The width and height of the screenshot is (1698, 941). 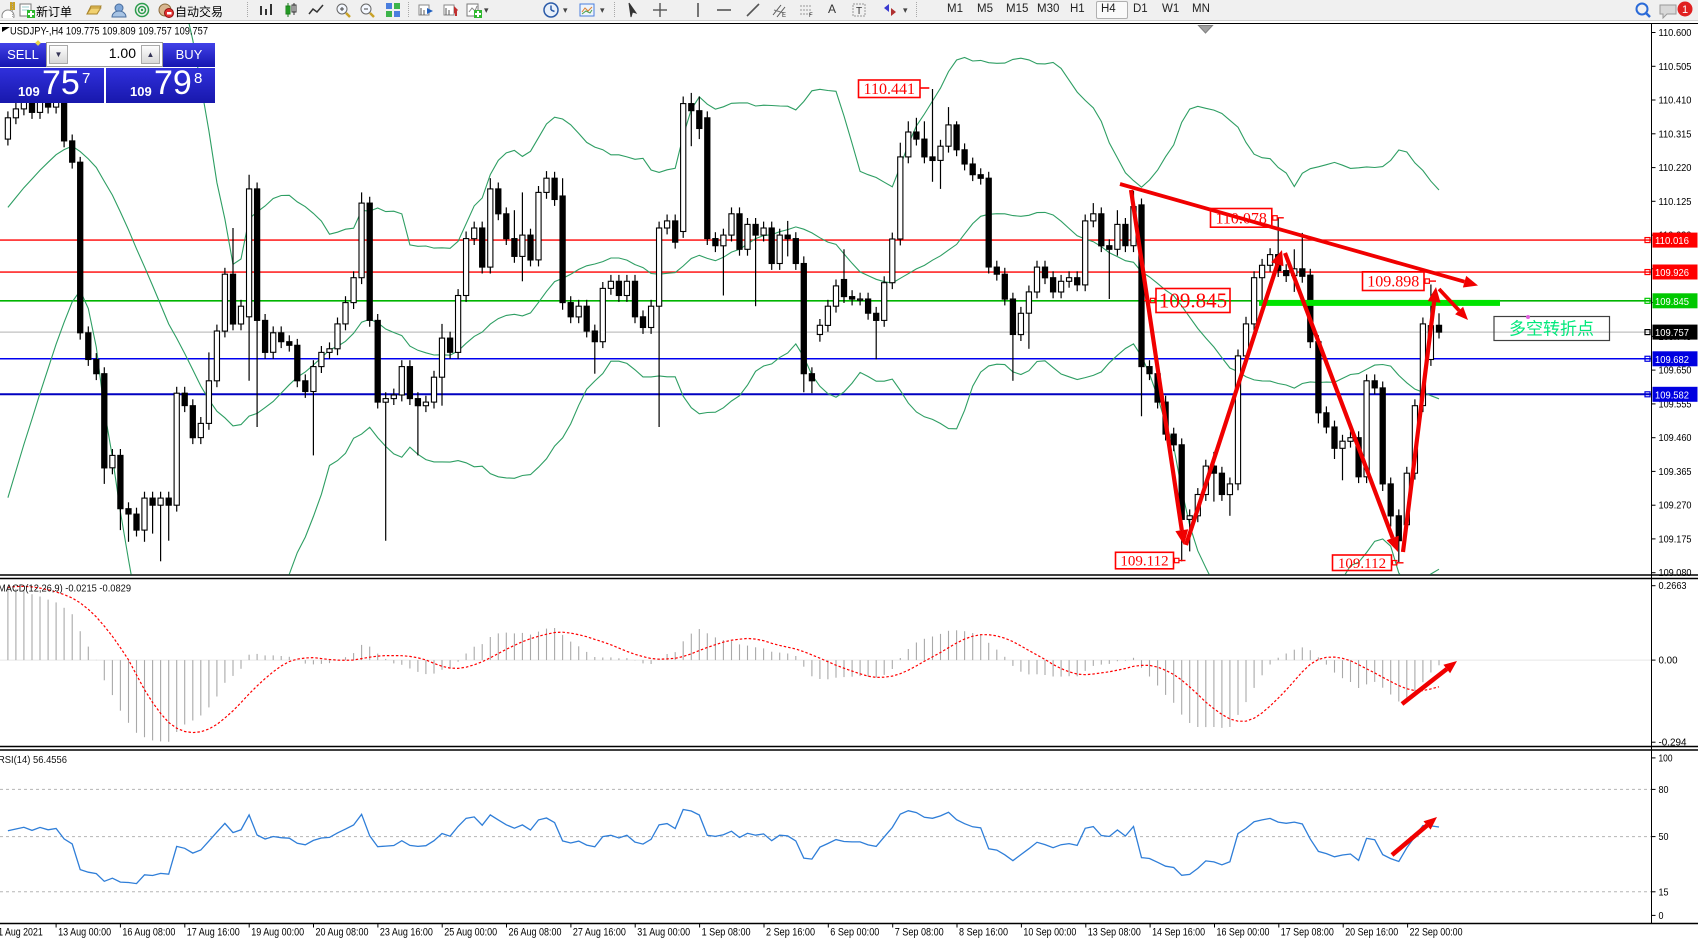 I want to click on svg-text: 13 Aug 00:00, so click(x=84, y=933).